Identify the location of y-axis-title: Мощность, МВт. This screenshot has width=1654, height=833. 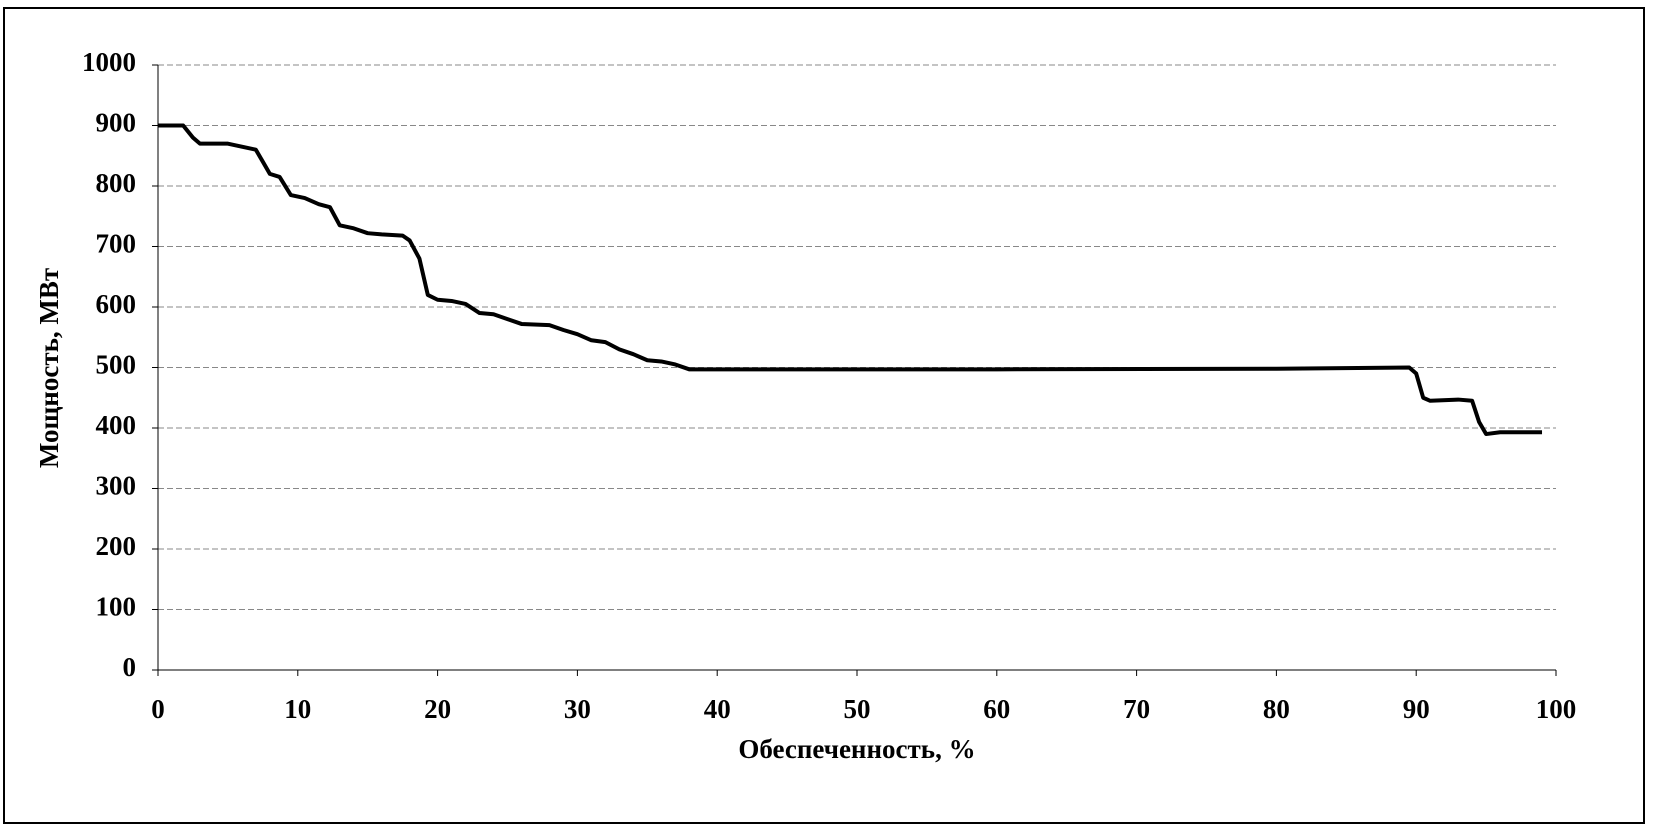
(49, 368).